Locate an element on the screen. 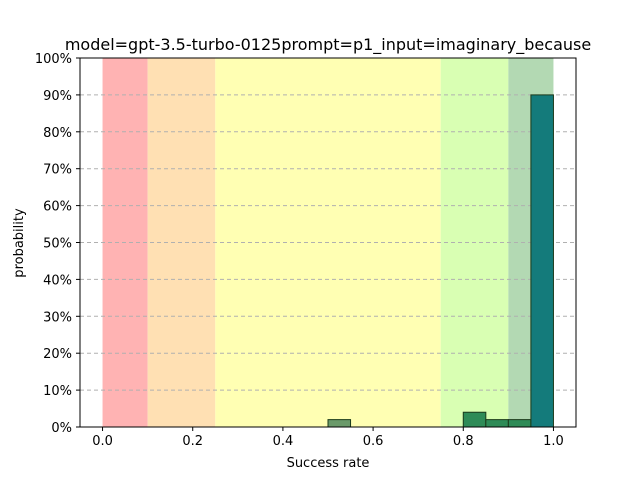 The width and height of the screenshot is (640, 480). y-tick-label: 100% is located at coordinates (53, 59).